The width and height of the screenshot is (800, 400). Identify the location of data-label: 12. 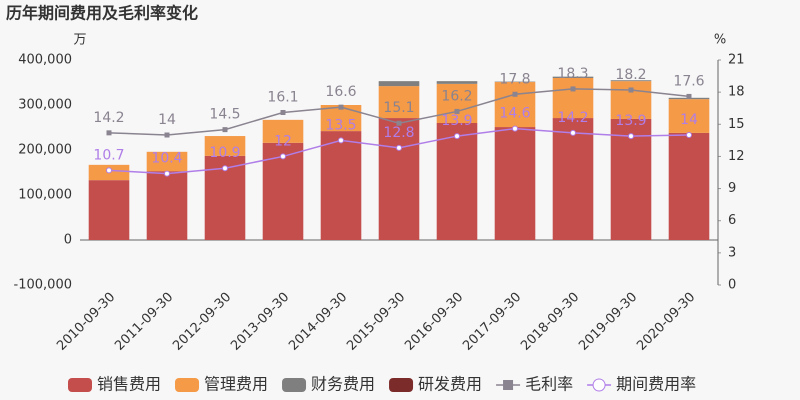
(283, 141).